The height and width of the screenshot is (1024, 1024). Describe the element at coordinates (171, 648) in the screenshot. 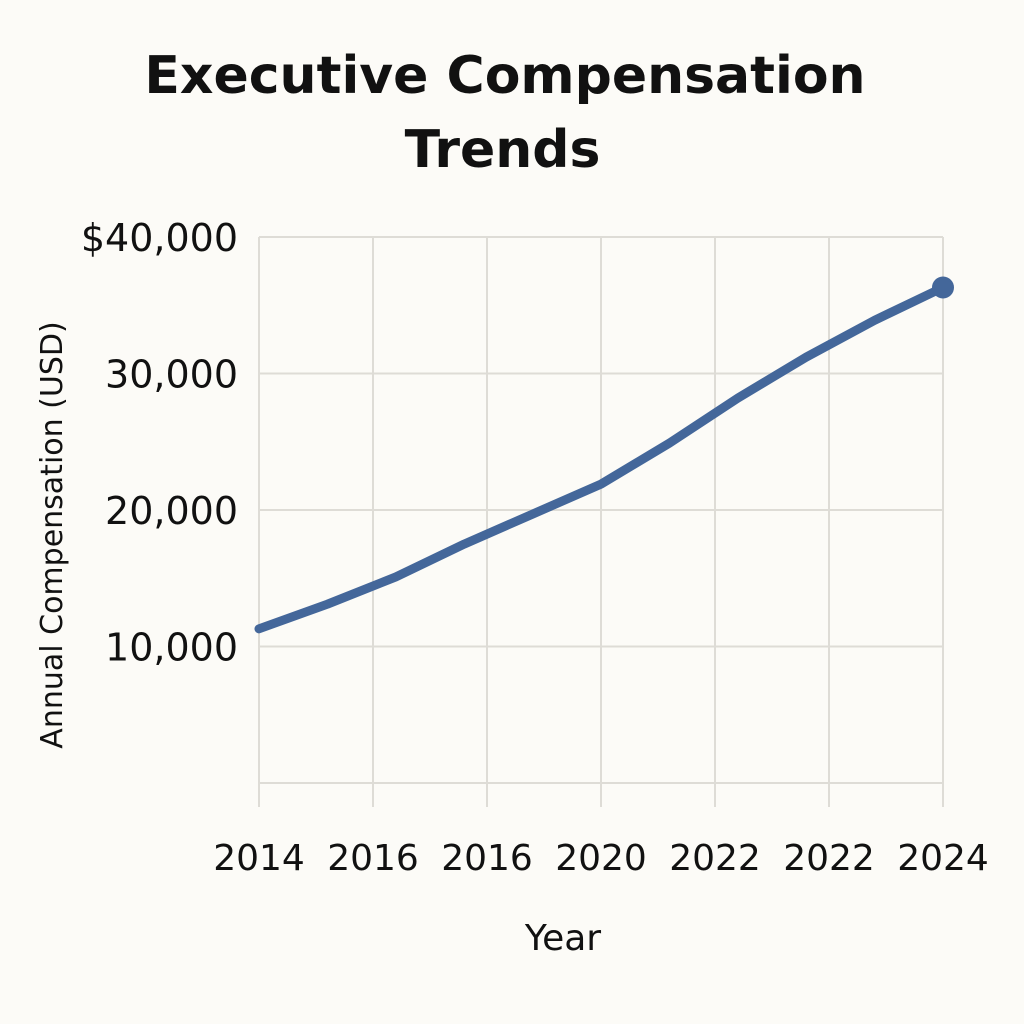

I see `y-tick-label: 10,000` at that location.